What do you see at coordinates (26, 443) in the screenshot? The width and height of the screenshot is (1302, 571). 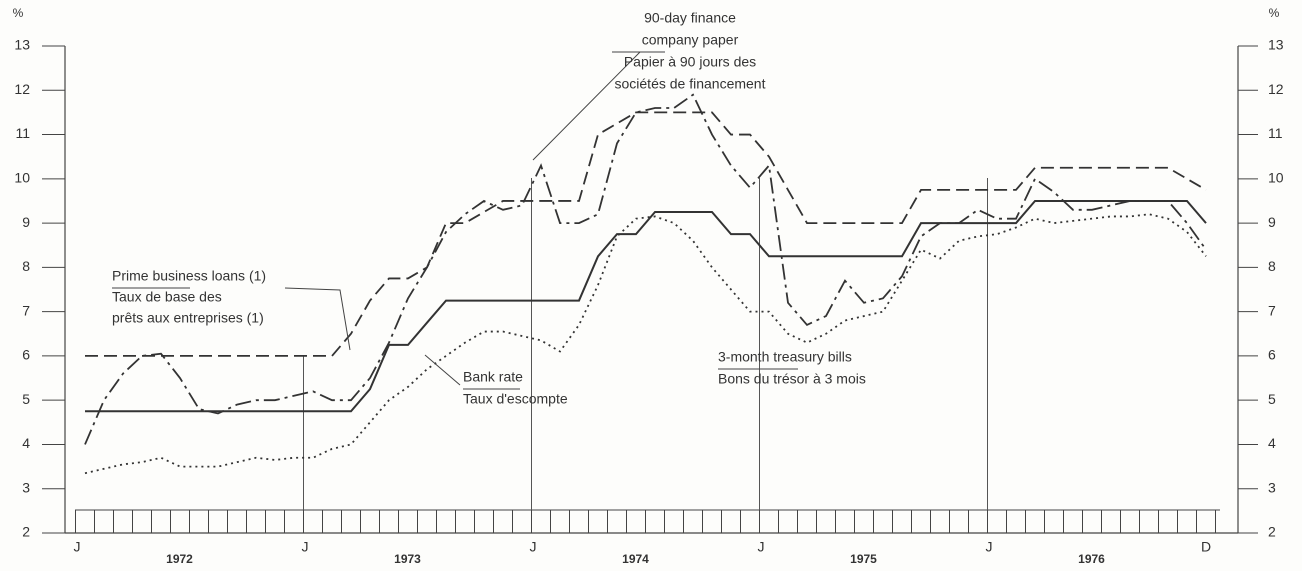 I see `y-tick-label: 4` at bounding box center [26, 443].